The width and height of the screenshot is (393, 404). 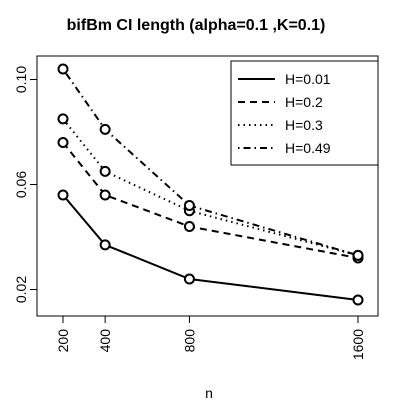 What do you see at coordinates (280, 125) in the screenshot?
I see `legend-item: H=0.3` at bounding box center [280, 125].